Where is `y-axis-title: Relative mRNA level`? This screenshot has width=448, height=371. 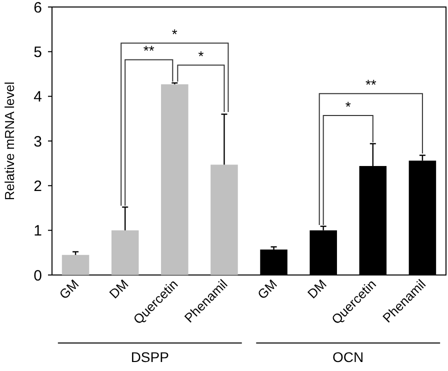
y-axis-title: Relative mRNA level is located at coordinates (9, 141).